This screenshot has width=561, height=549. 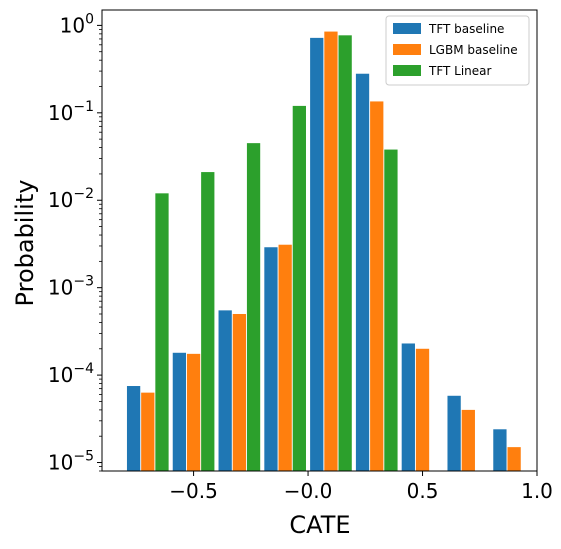 What do you see at coordinates (71, 374) in the screenshot?
I see `y-tick-label-1: 10⁻⁴` at bounding box center [71, 374].